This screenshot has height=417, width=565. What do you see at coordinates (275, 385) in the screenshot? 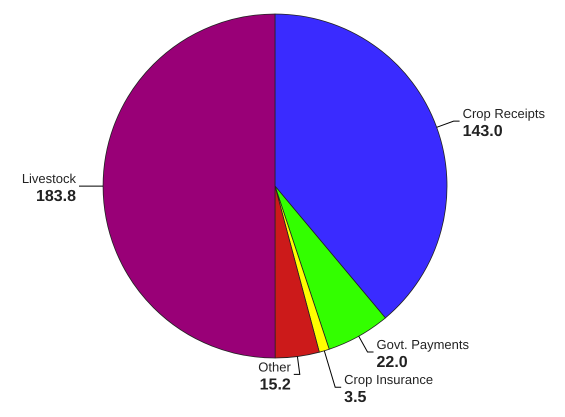
I see `data-label: 15.2` at bounding box center [275, 385].